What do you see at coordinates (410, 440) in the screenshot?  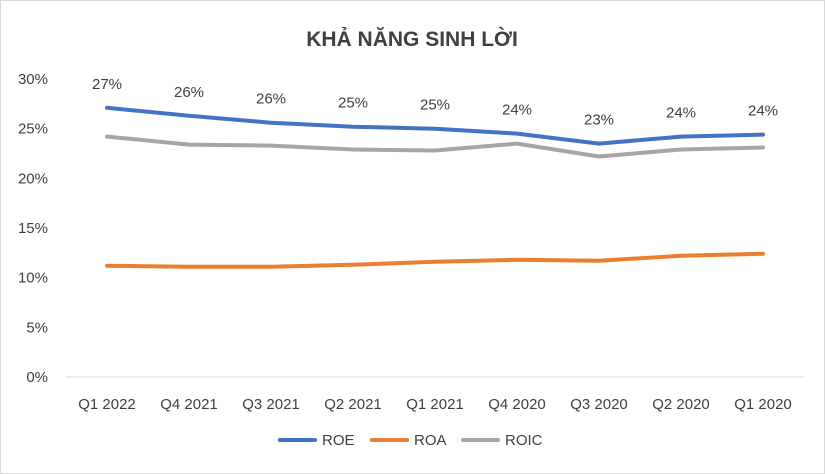 I see `legend: ROE ROA ROIC` at bounding box center [410, 440].